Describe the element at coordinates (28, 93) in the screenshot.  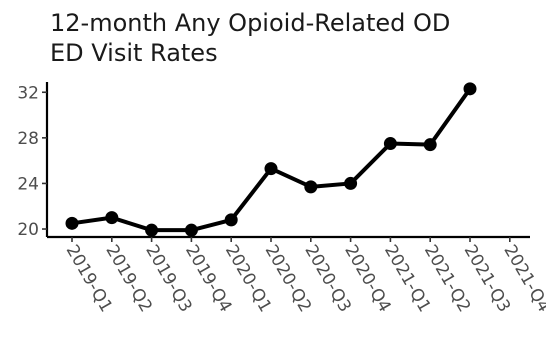
I see `y-tick-label: 32` at that location.